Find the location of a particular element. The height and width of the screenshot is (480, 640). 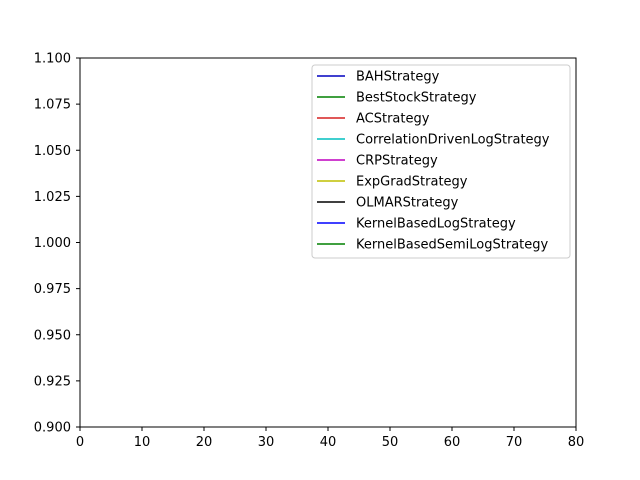

y-tick-label: 1.100 is located at coordinates (52, 59).